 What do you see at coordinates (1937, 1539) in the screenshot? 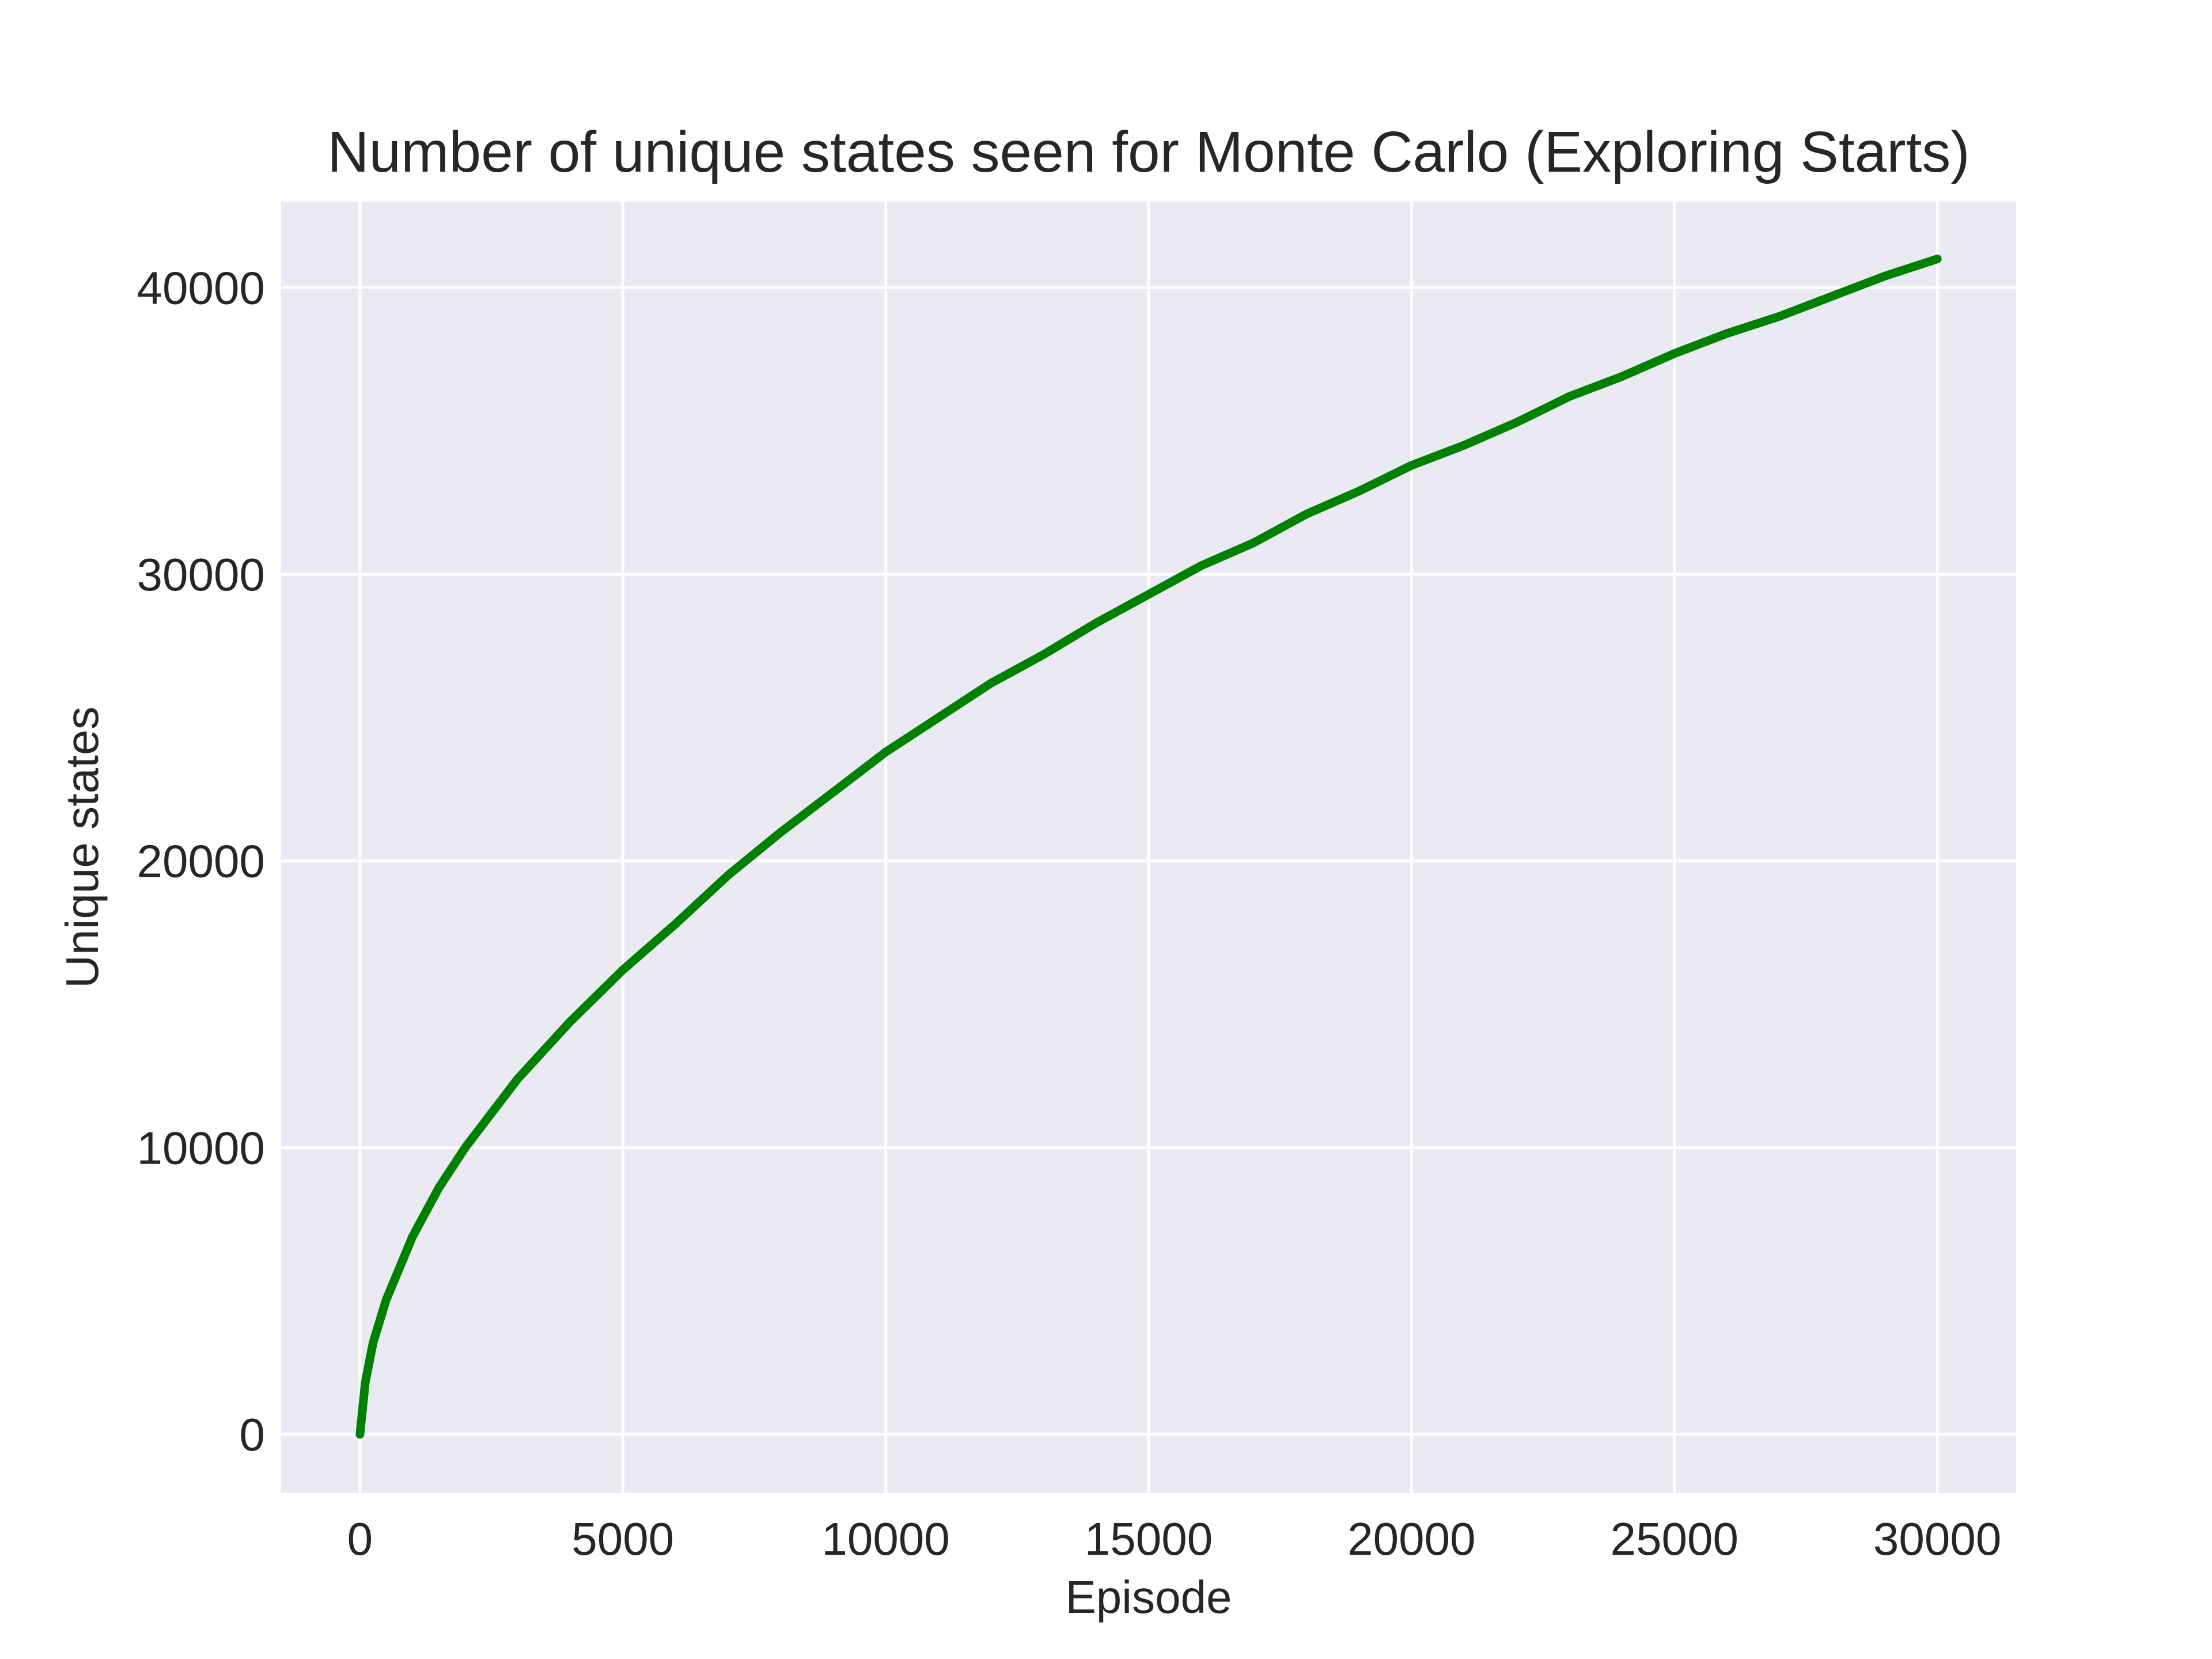
I see `x-tick-label: 30000` at bounding box center [1937, 1539].